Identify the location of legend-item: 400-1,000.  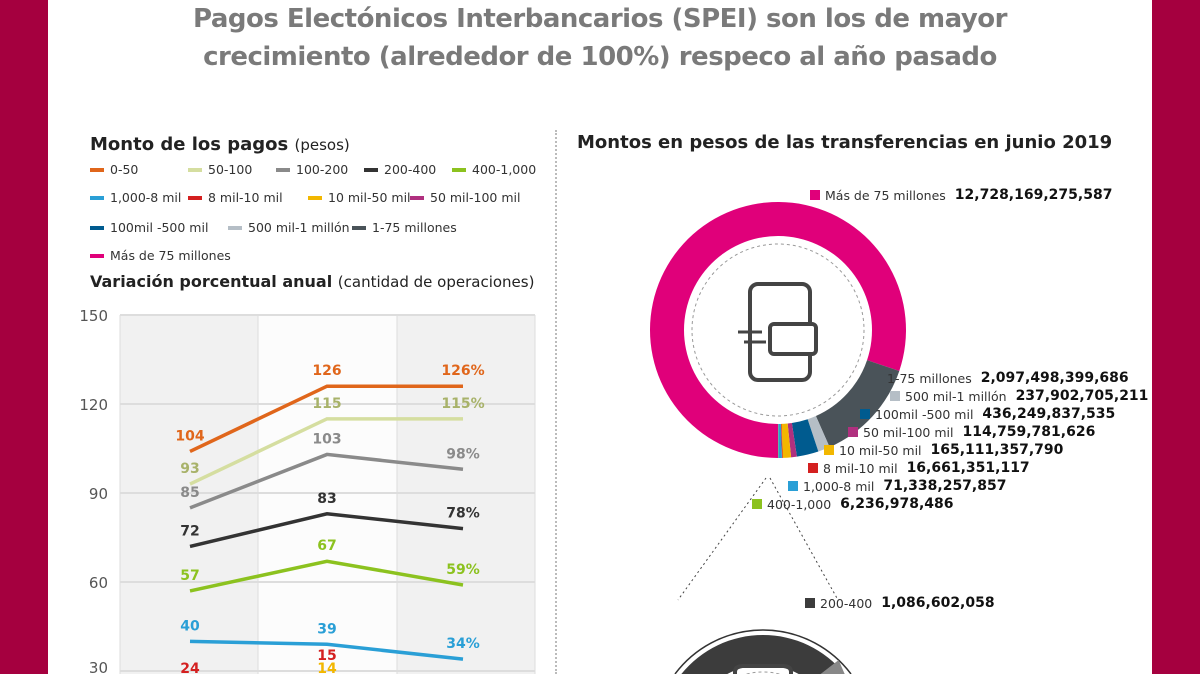
(494, 169).